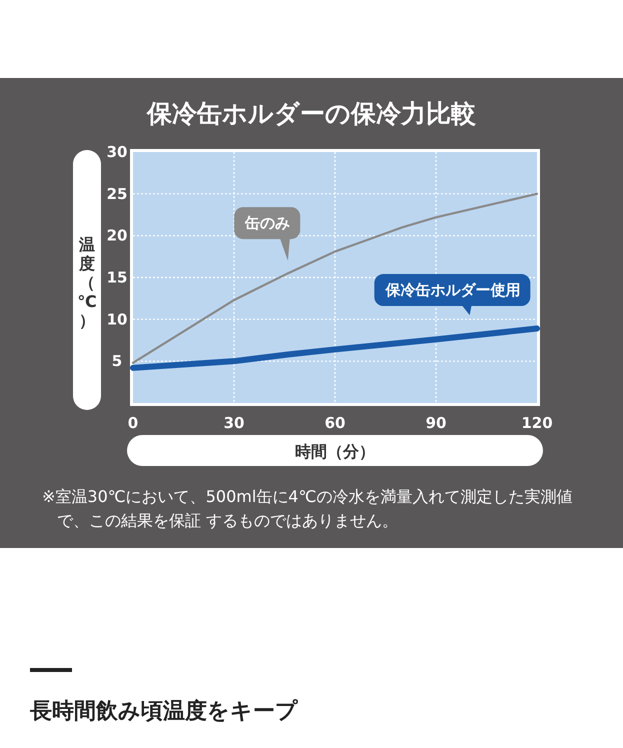  I want to click on y-tick-label: 30, so click(117, 152).